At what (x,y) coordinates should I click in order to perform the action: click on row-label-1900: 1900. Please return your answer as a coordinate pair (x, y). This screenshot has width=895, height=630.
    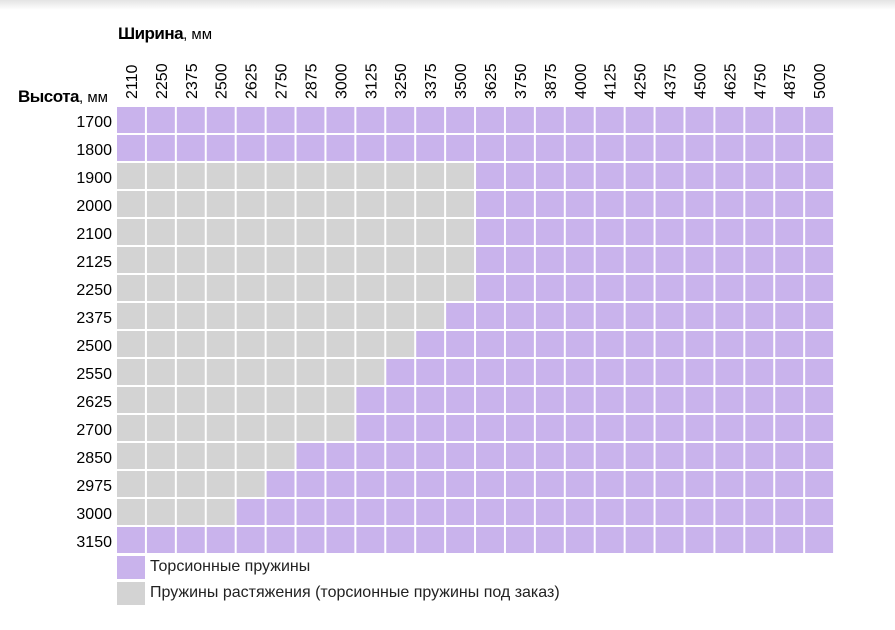
    Looking at the image, I should click on (94, 178).